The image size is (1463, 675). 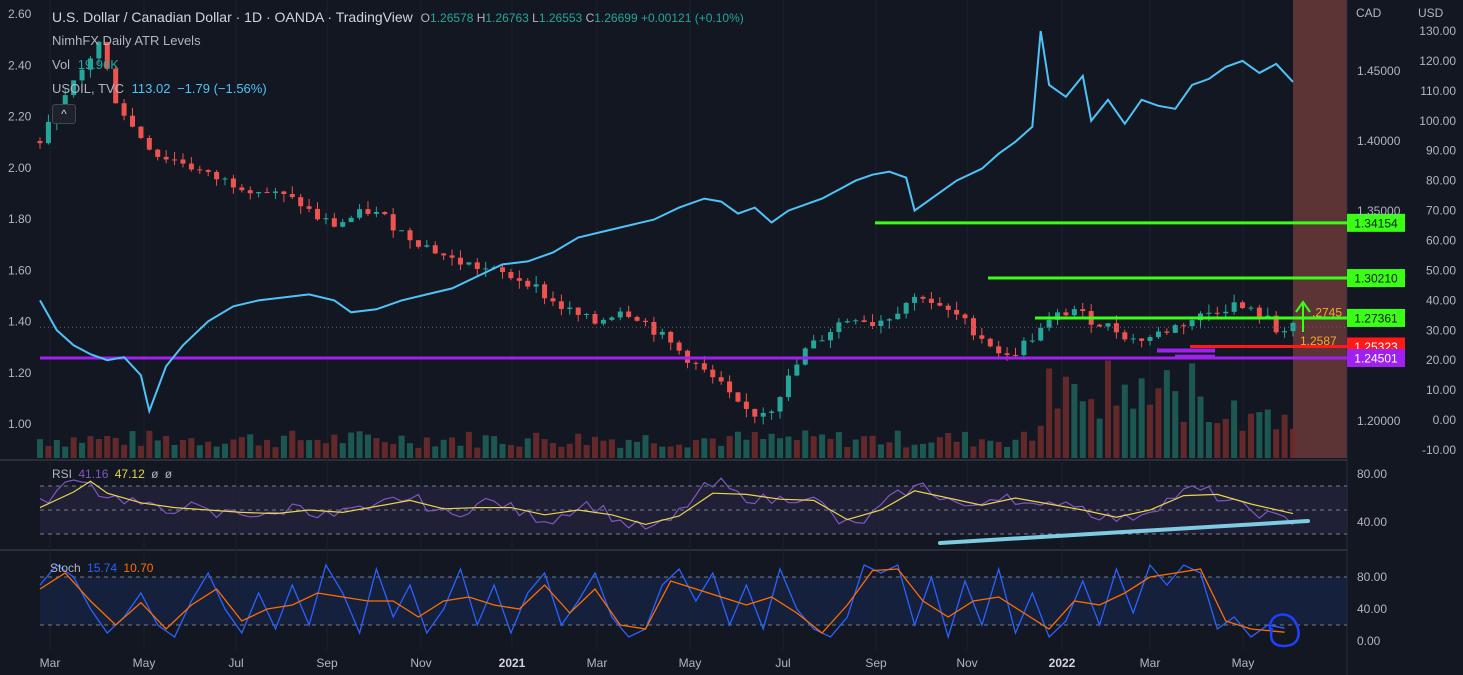 I want to click on usd-axis-tick: 20.00, so click(x=1441, y=360).